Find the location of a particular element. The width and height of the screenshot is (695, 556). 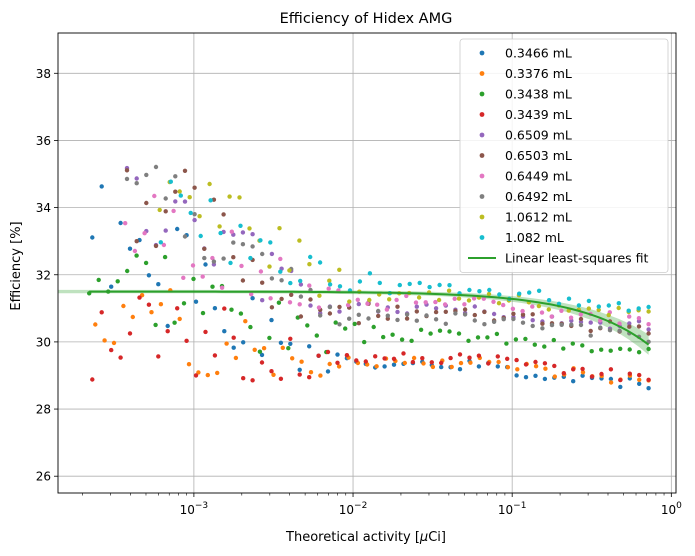

legend-label: 0.6503 mL is located at coordinates (538, 155).